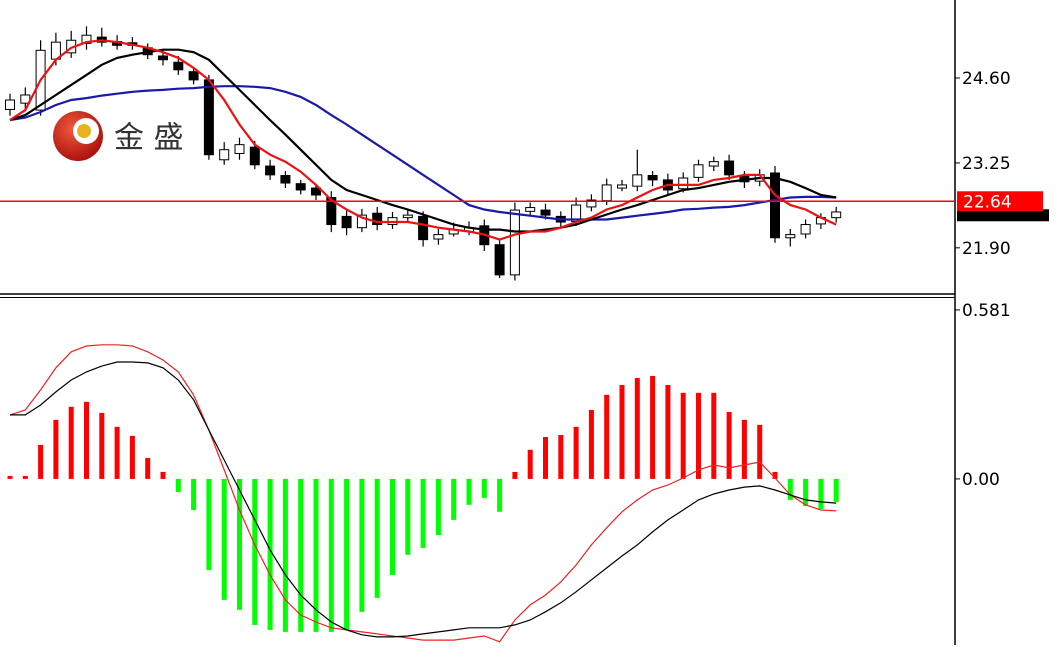  I want to click on y-tick-label: 24.60, so click(986, 79).